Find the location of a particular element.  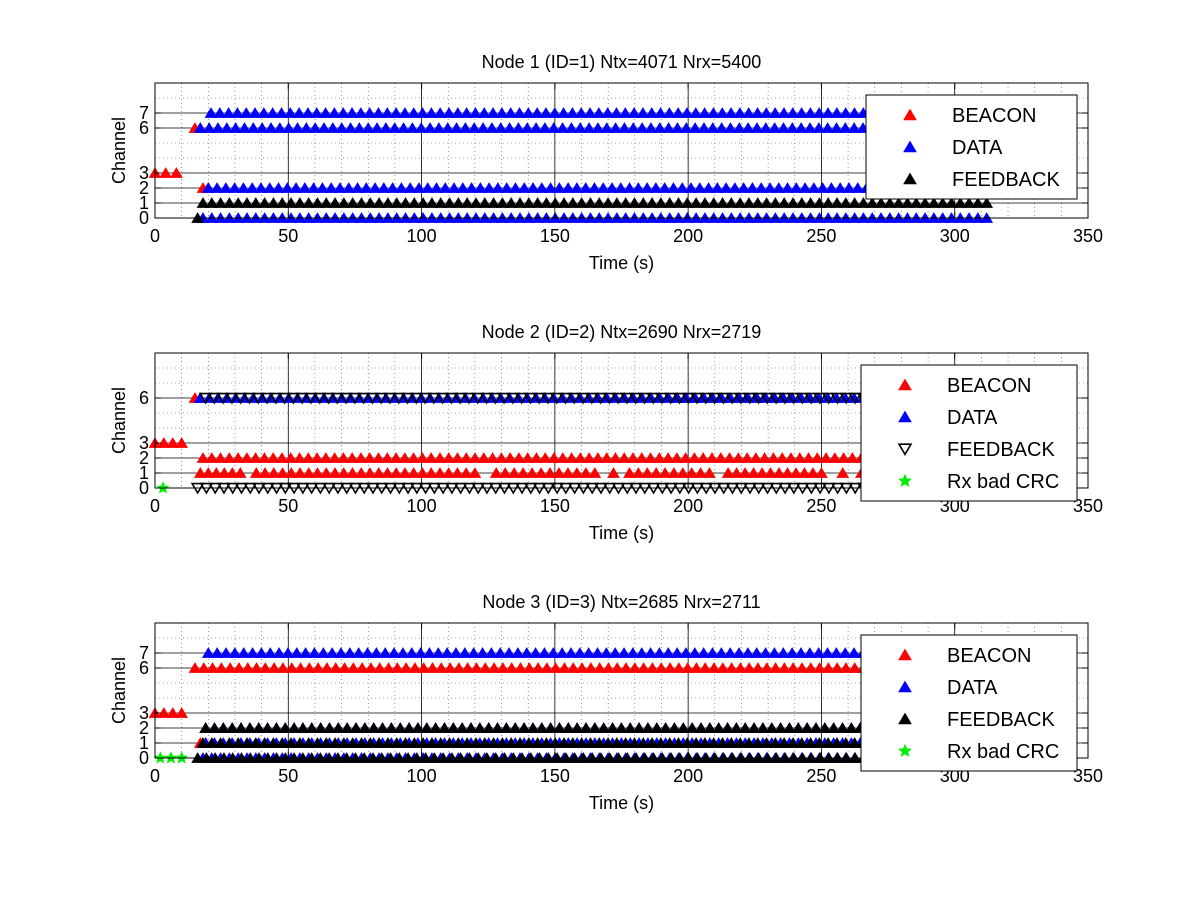

legend-marker is located at coordinates (905, 416).